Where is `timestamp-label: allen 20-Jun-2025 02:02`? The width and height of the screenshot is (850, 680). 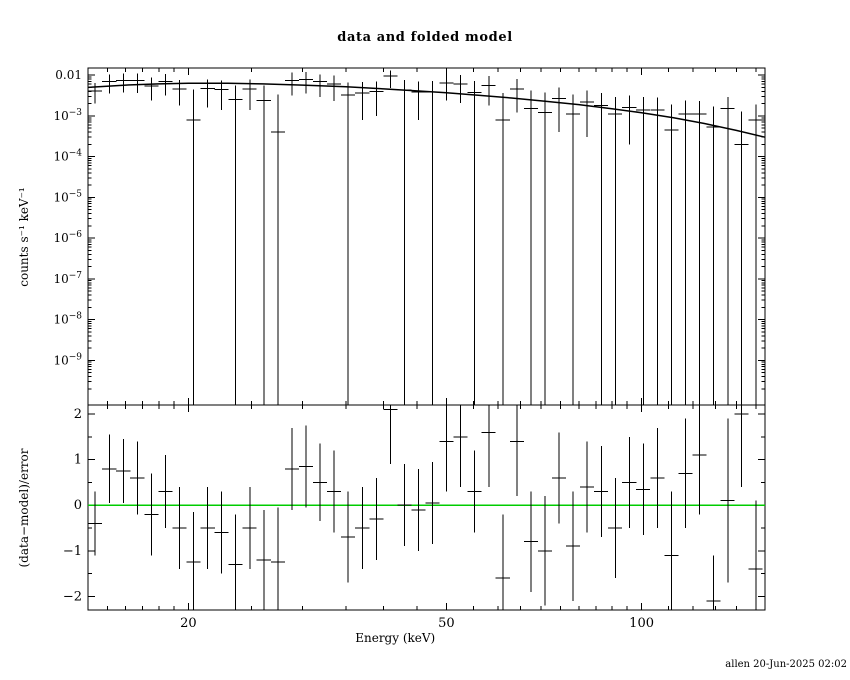 timestamp-label: allen 20-Jun-2025 02:02 is located at coordinates (786, 664).